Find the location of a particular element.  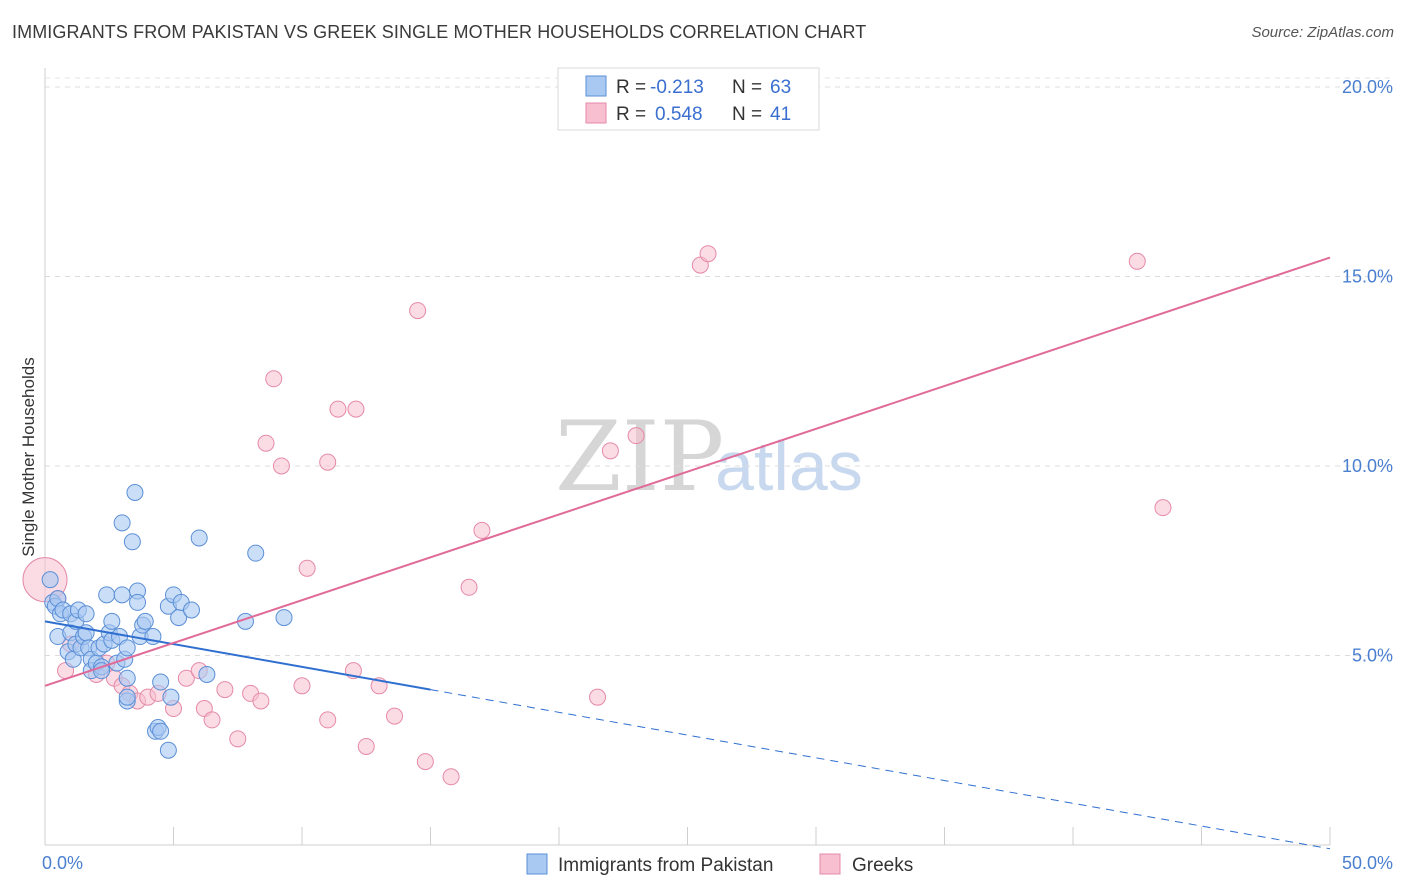

legend-r-label-1: R = is located at coordinates (631, 87).